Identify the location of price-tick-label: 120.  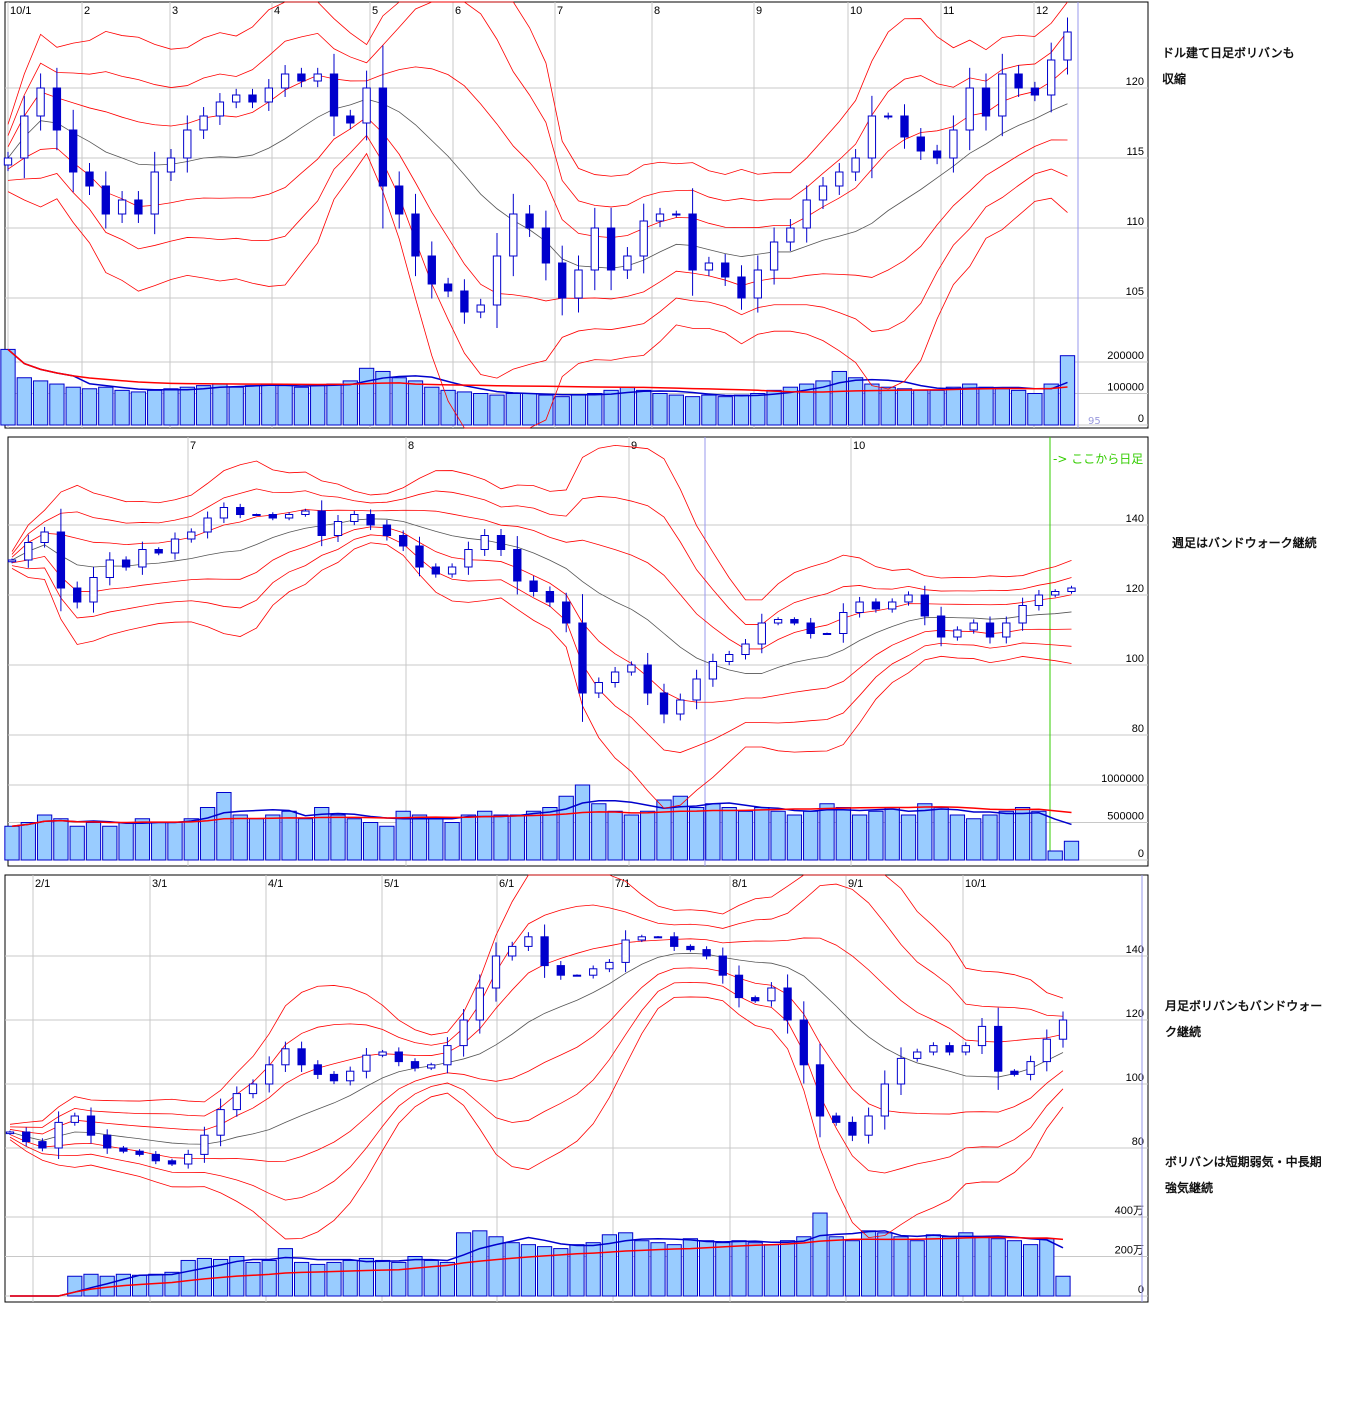
(1135, 589).